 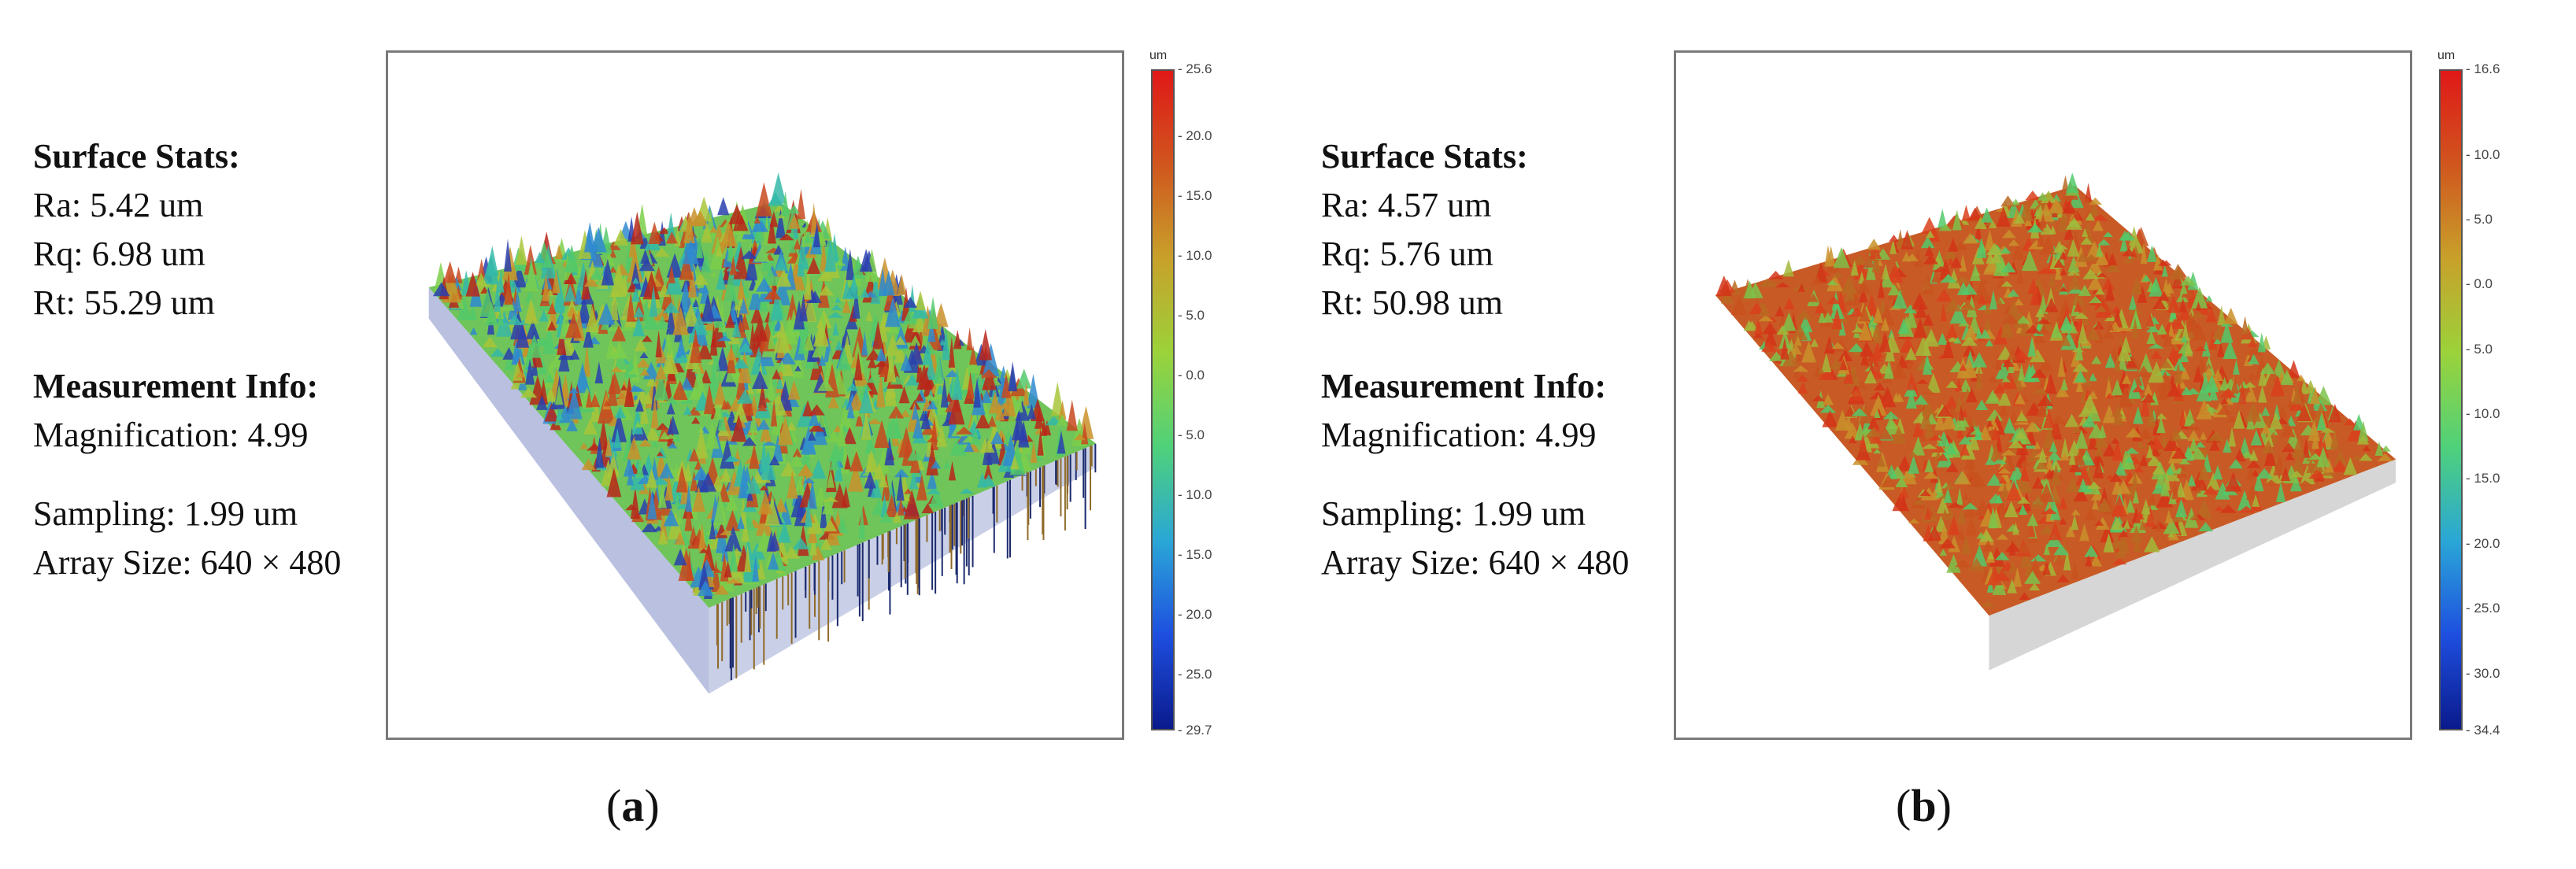 What do you see at coordinates (1195, 255) in the screenshot?
I see `colorbar-tick-label: - 10.0` at bounding box center [1195, 255].